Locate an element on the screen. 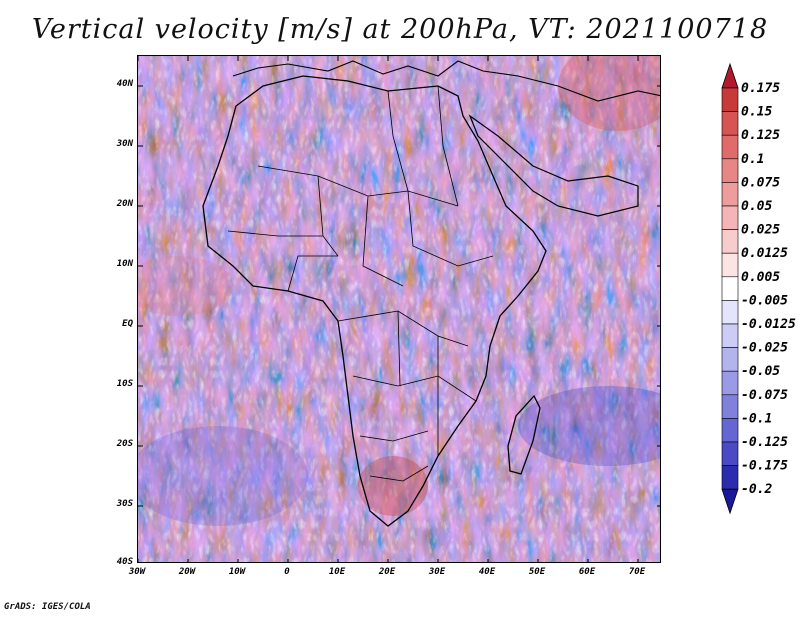 This screenshot has height=618, width=800. longitude-label: 60E is located at coordinates (587, 572).